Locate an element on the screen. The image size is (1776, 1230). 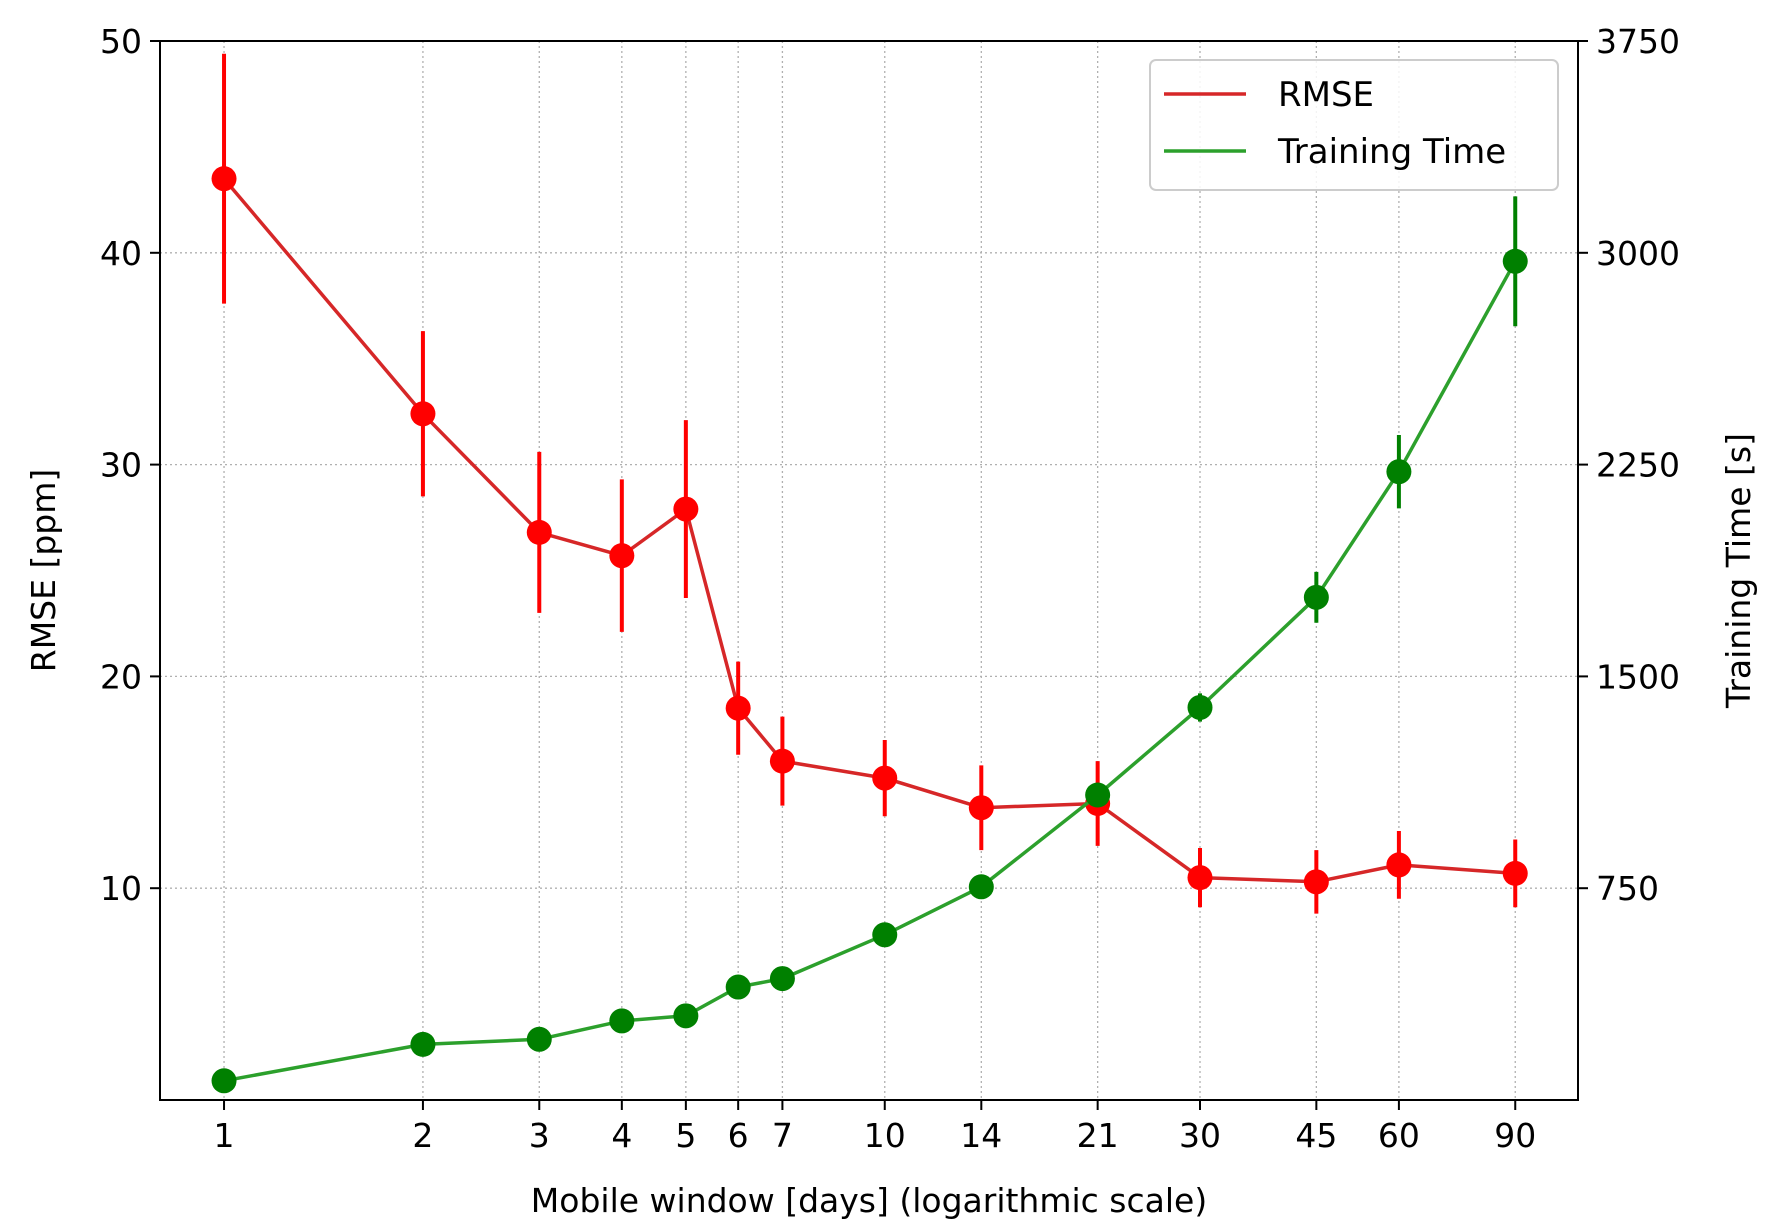
x-tick-label: 21 is located at coordinates (1098, 1135).